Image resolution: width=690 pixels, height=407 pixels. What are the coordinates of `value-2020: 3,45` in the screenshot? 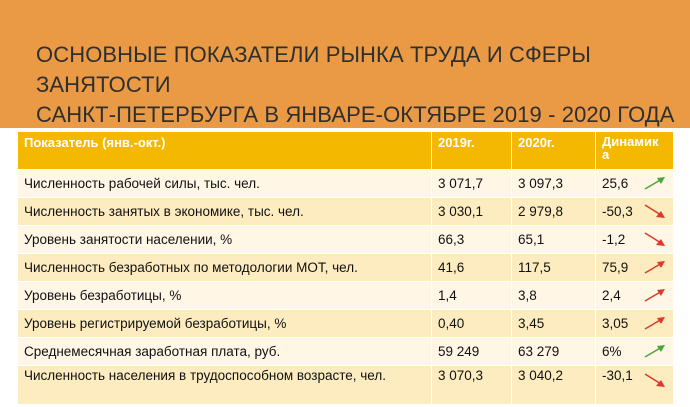 It's located at (553, 323).